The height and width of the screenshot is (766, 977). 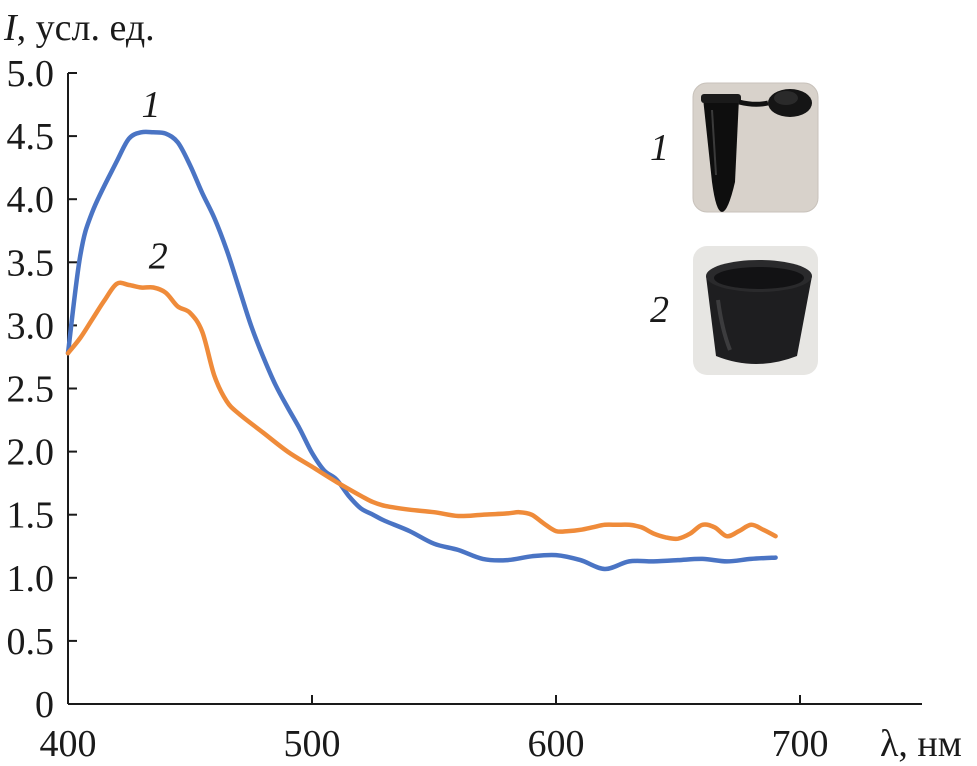 I want to click on black-crucible-icon, so click(x=755, y=310).